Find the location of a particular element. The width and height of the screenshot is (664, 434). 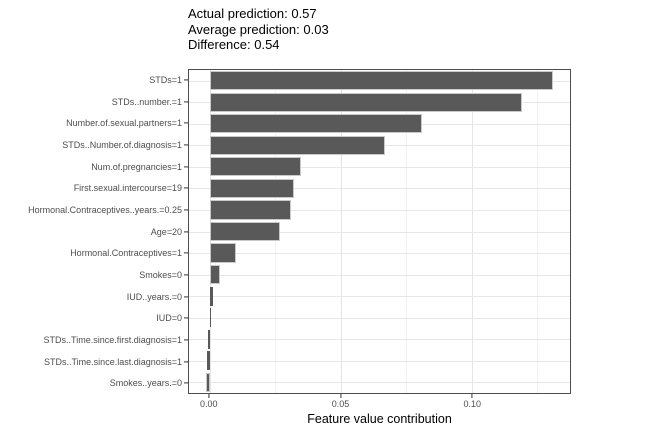

y-axis-label: IUD=0 is located at coordinates (169, 318).